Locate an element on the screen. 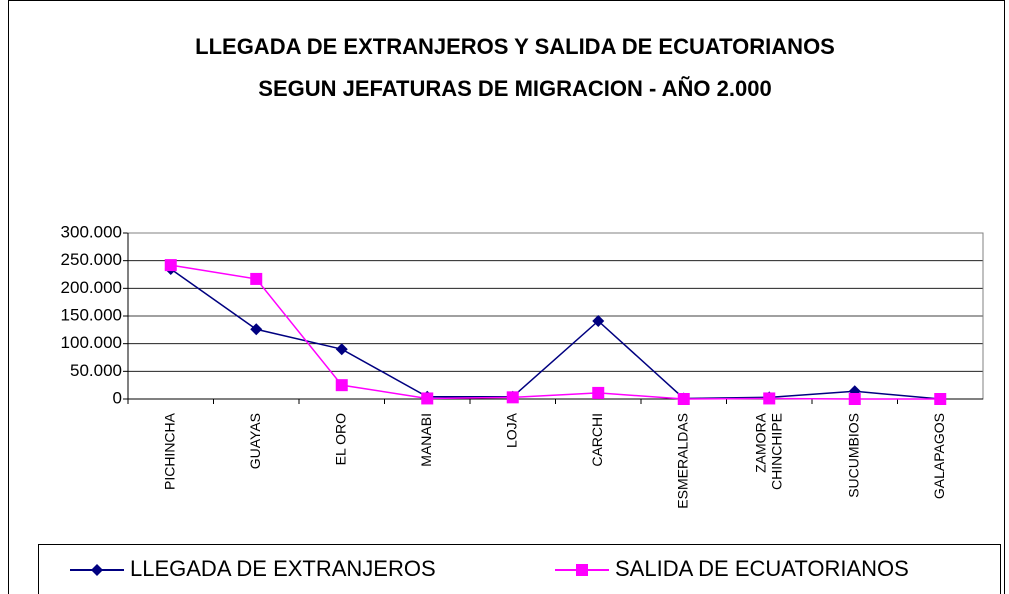 The image size is (1009, 594). chart-title: SEGUN JEFATURAS DE MIGRACION - AÑO 2.000 is located at coordinates (514, 88).